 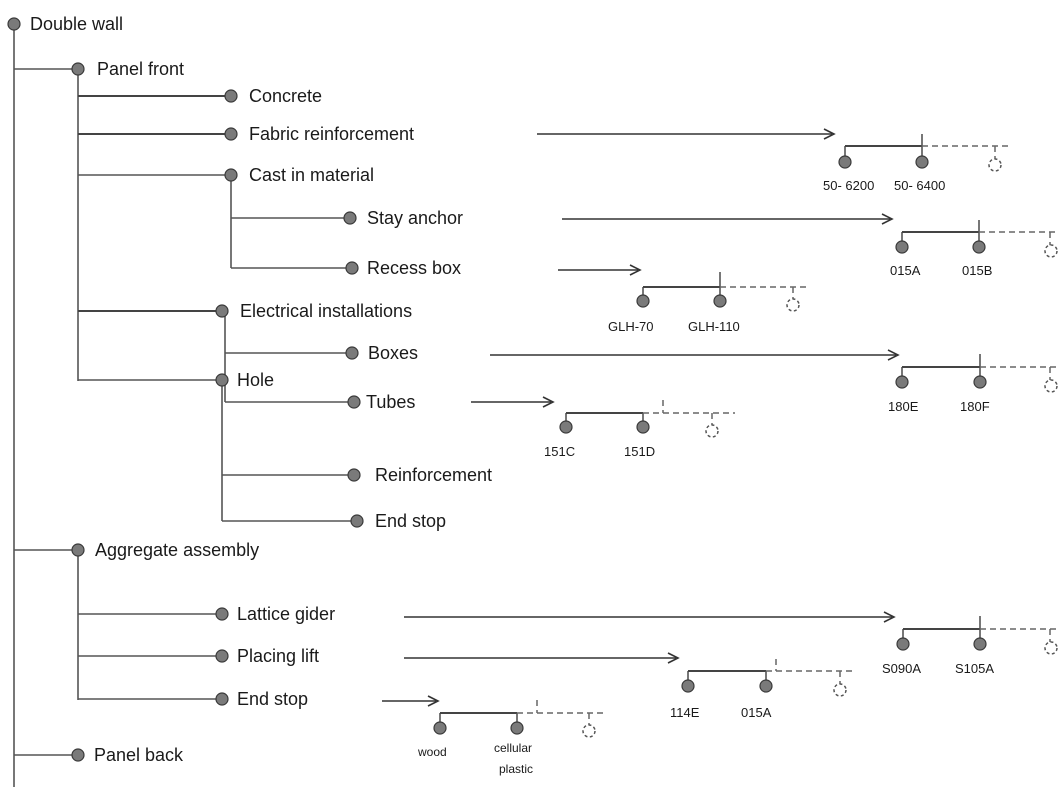 What do you see at coordinates (352, 268) in the screenshot?
I see `node-recess-box` at bounding box center [352, 268].